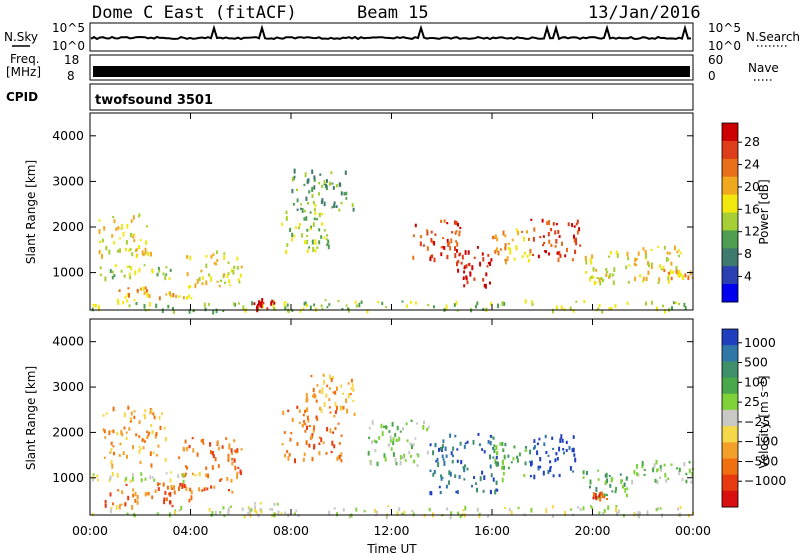  Describe the element at coordinates (68, 431) in the screenshot. I see `velocity-ytick-label: 2000` at that location.